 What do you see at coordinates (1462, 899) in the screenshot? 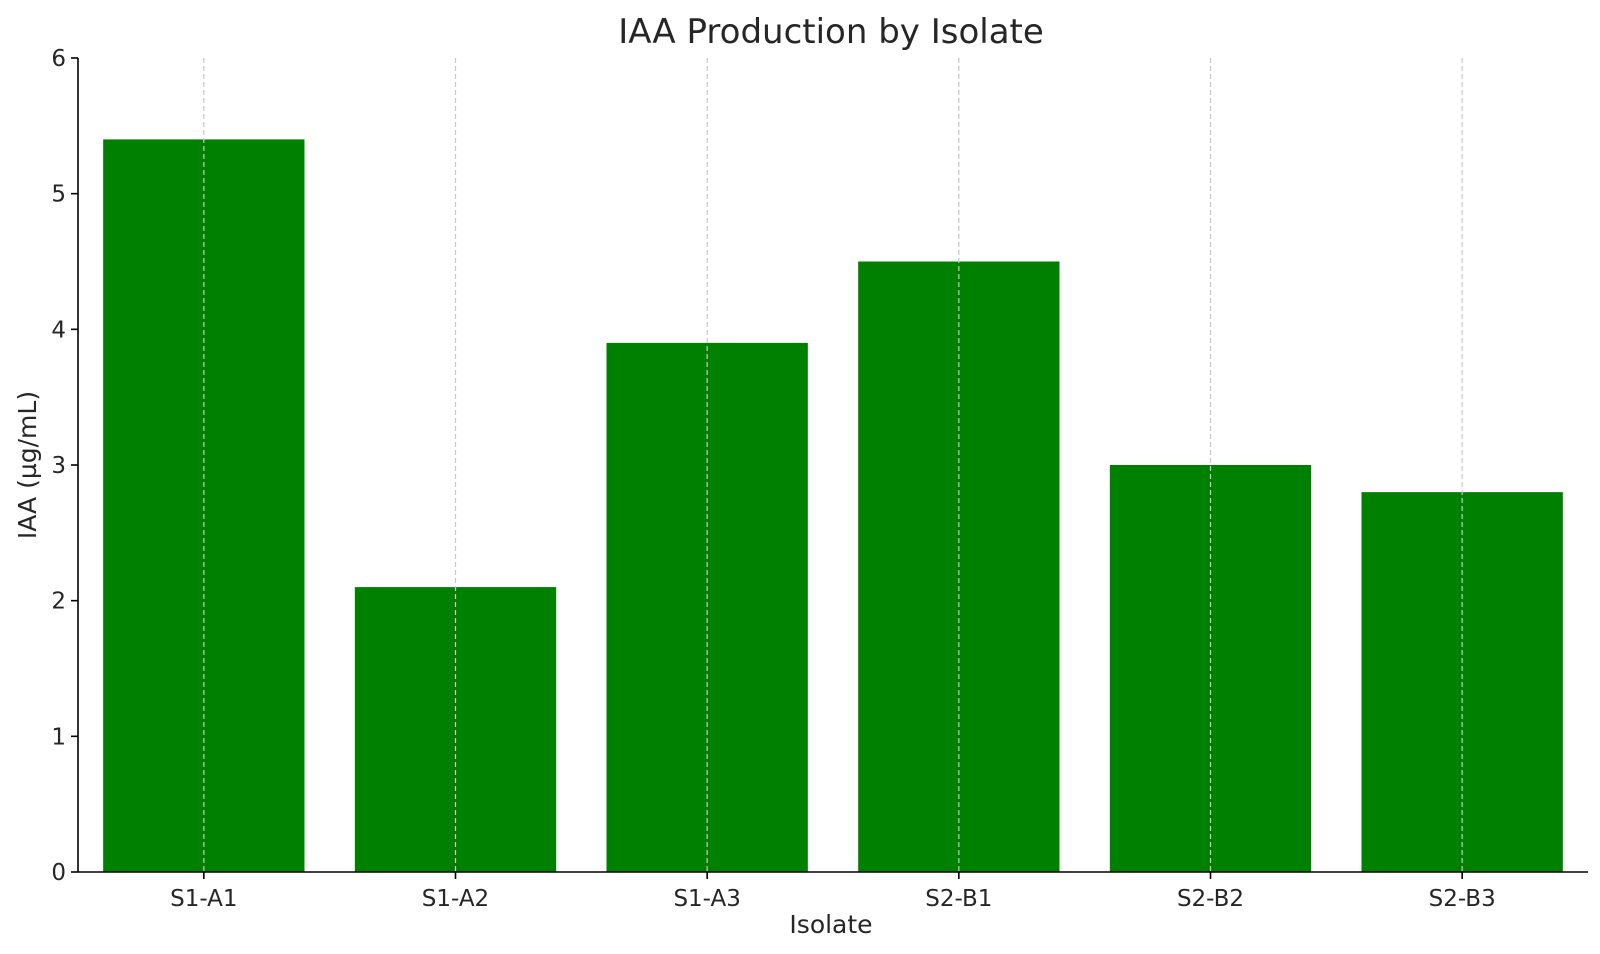
I see `x-tick-label: S2-B3` at bounding box center [1462, 899].